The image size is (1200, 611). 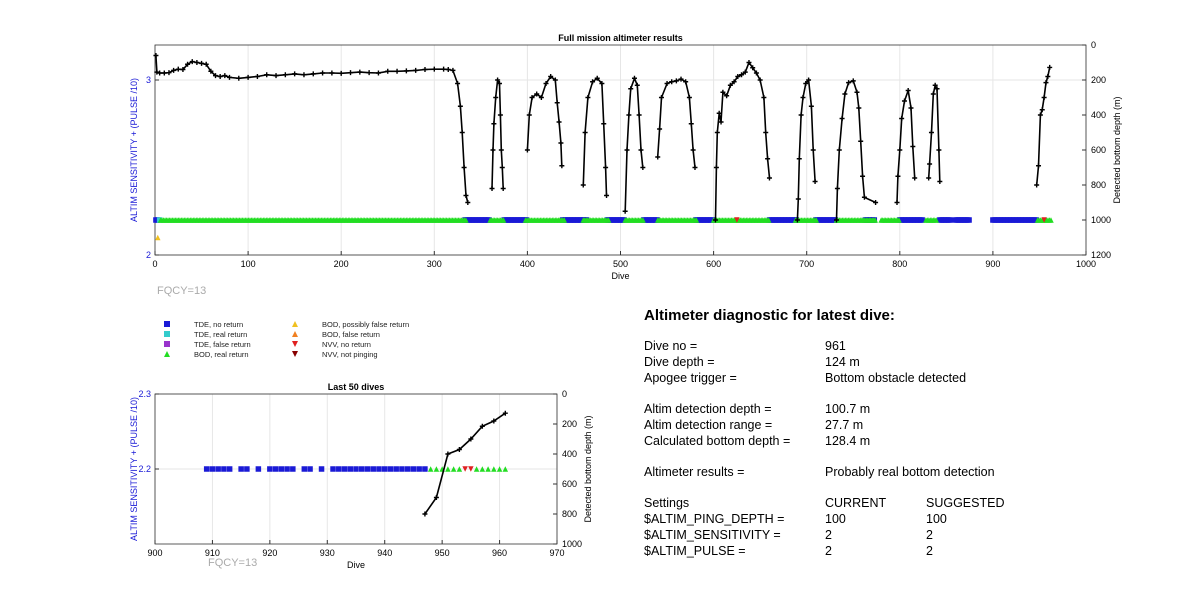 I want to click on legend-symbols, so click(x=231, y=339).